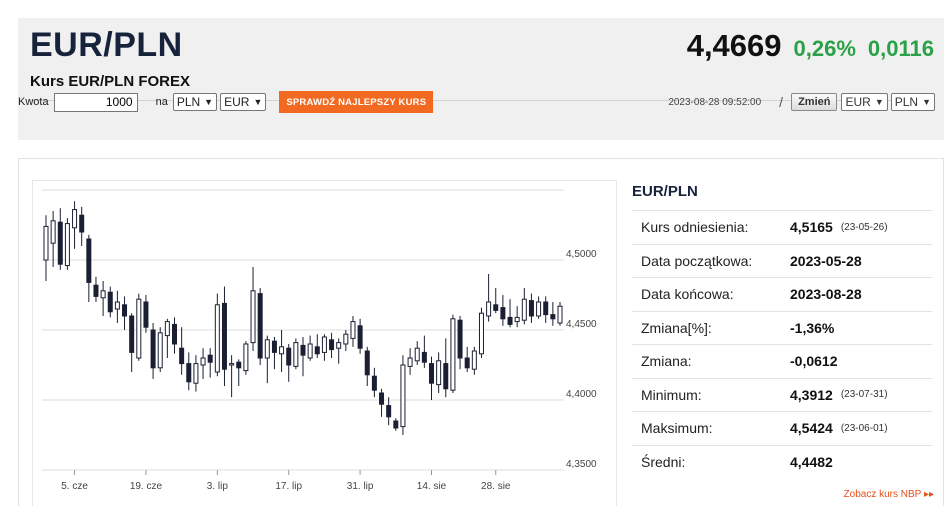 The height and width of the screenshot is (506, 948). What do you see at coordinates (782, 260) in the screenshot?
I see `stats-row: Data początkowa: 2023-05-28` at bounding box center [782, 260].